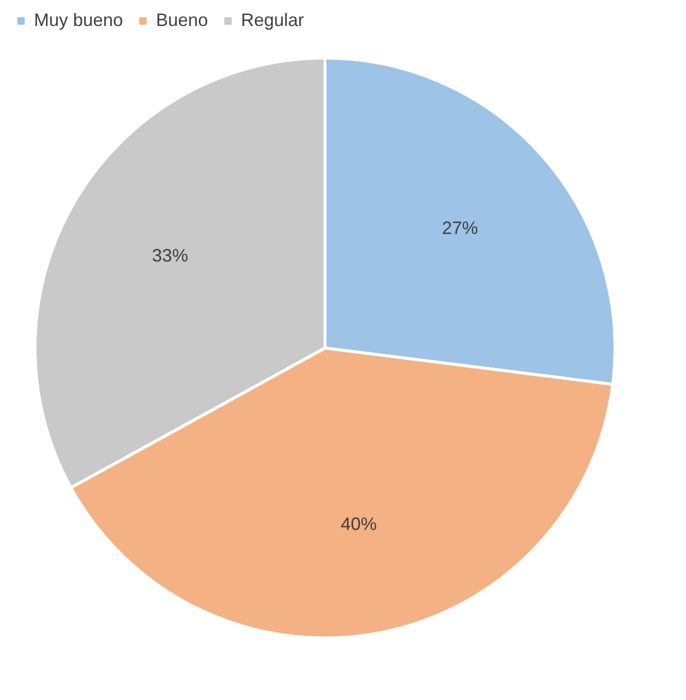 The height and width of the screenshot is (700, 686). What do you see at coordinates (460, 228) in the screenshot?
I see `data-label: 27%` at bounding box center [460, 228].